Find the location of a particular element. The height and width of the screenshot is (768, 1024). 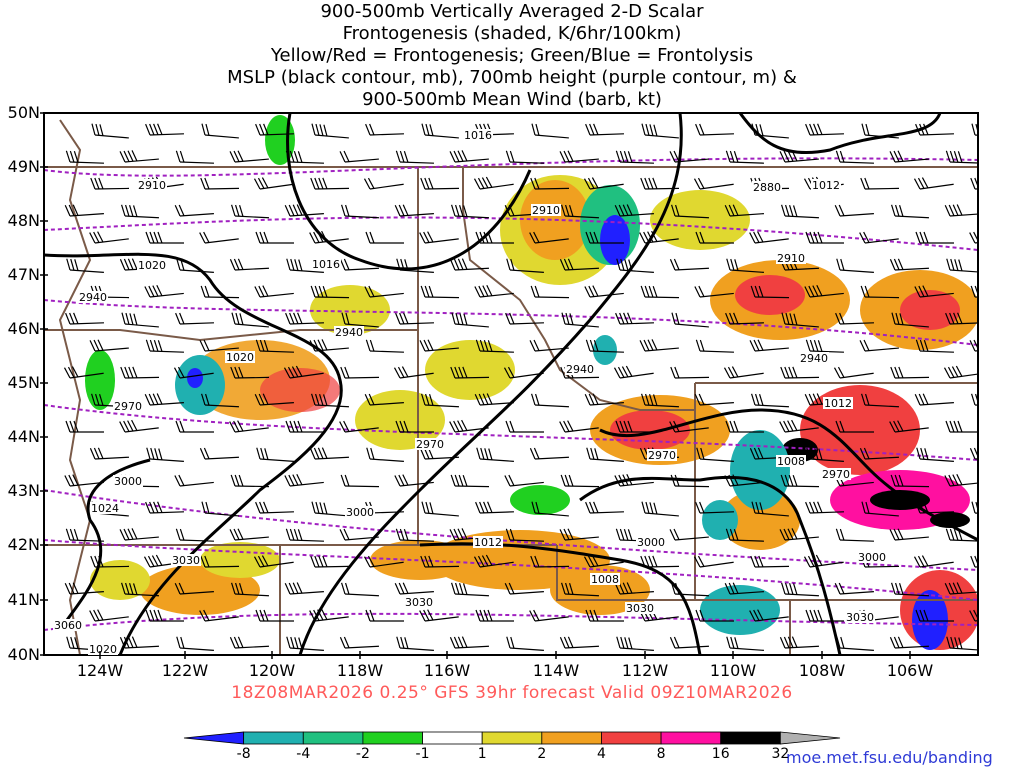

colorbar-tick: 16 is located at coordinates (721, 754).